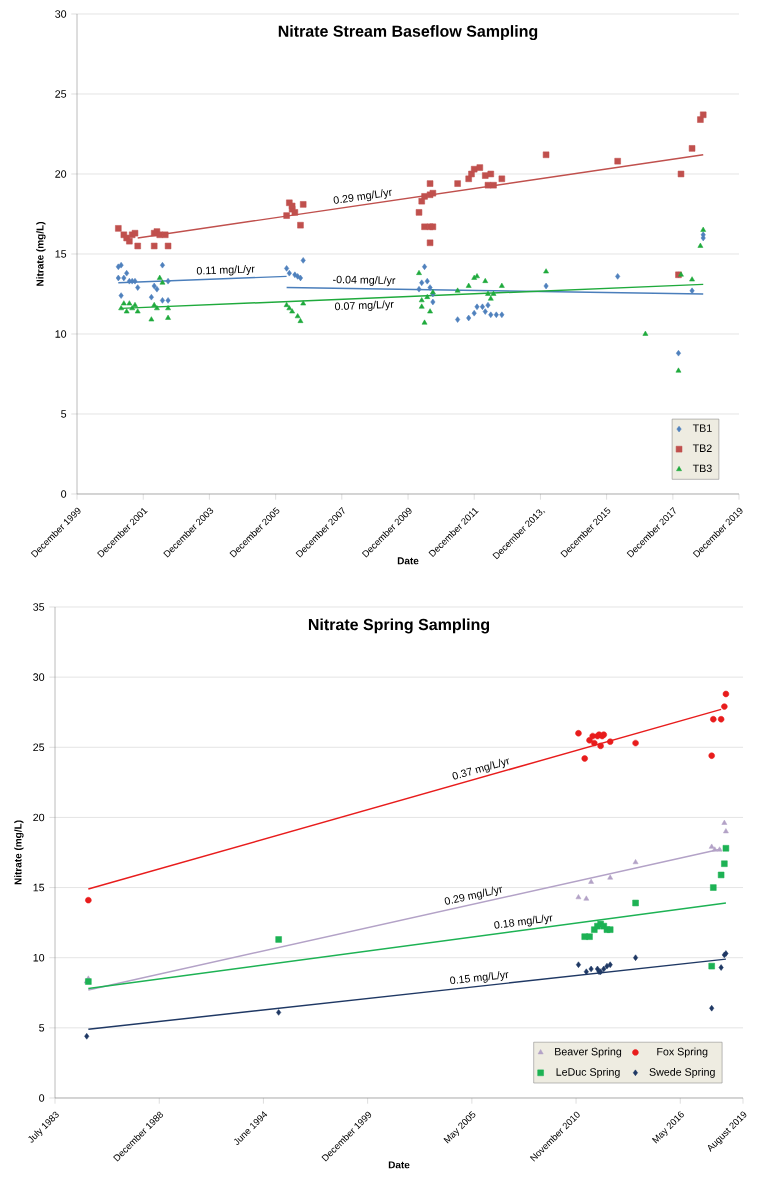  What do you see at coordinates (702, 448) in the screenshot?
I see `legend-label: TB2` at bounding box center [702, 448].